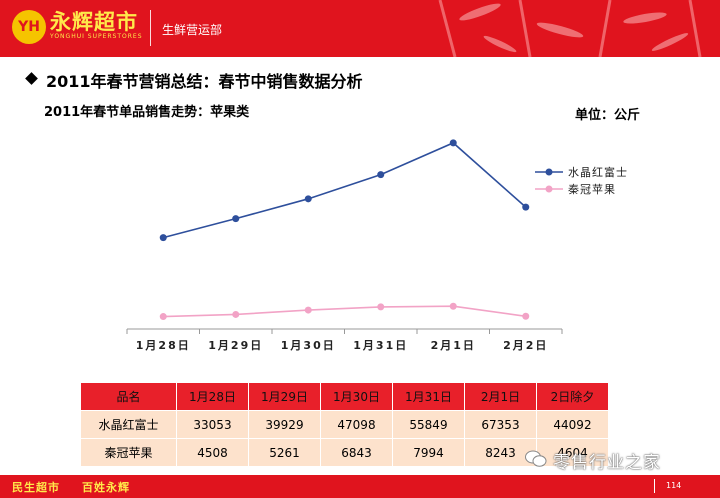 The image size is (720, 498). Describe the element at coordinates (356, 452) in the screenshot. I see `table-cell: 6843` at that location.